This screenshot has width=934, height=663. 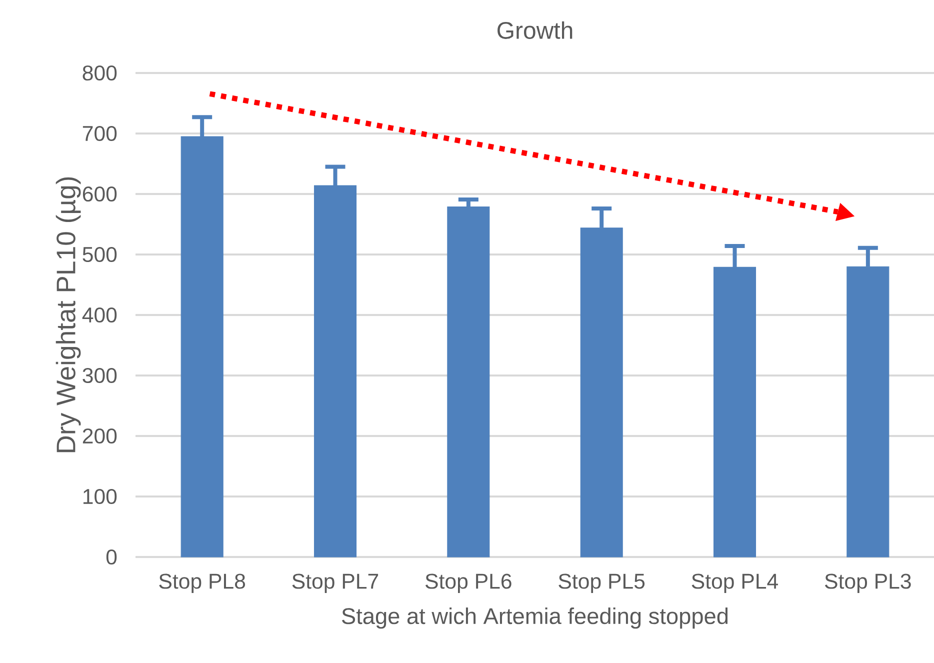 What do you see at coordinates (111, 557) in the screenshot?
I see `y-tick-label: 0` at bounding box center [111, 557].